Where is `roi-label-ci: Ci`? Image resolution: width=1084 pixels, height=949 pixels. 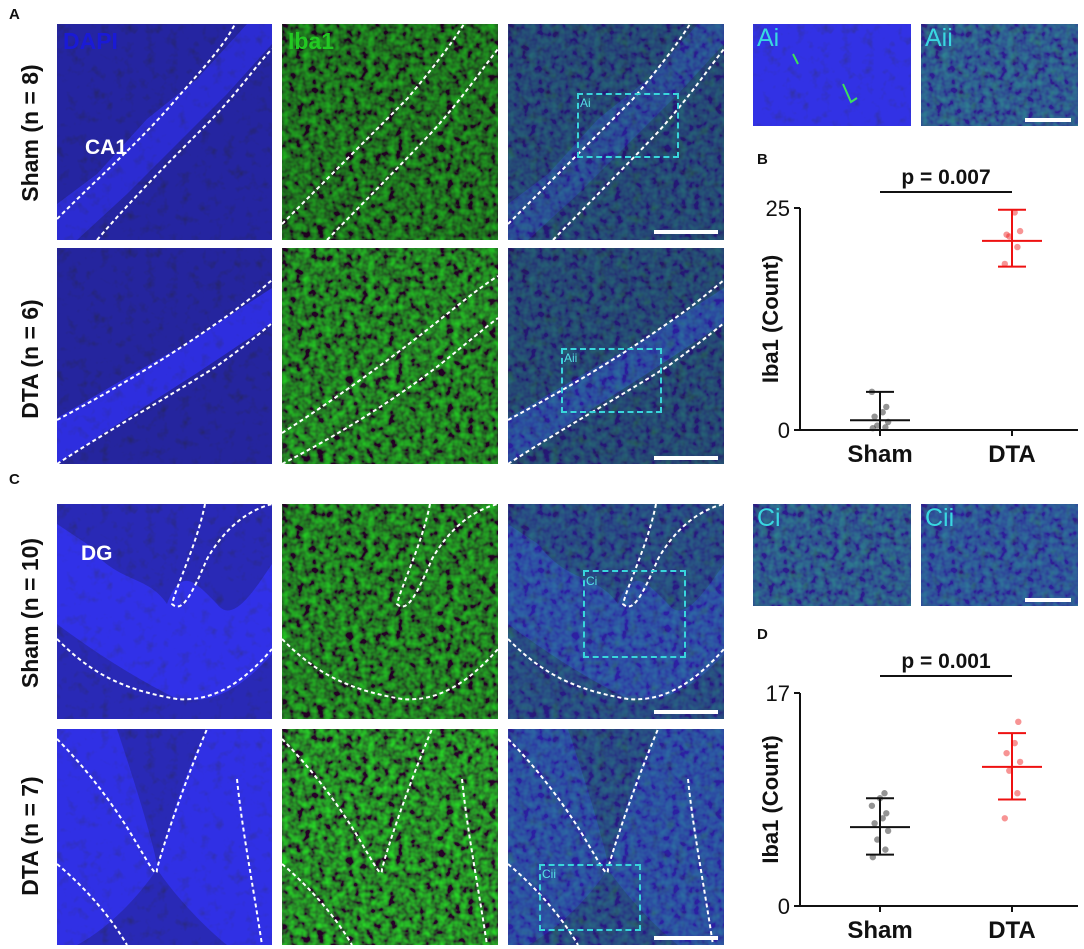
roi-label-ci: Ci is located at coordinates (592, 581).